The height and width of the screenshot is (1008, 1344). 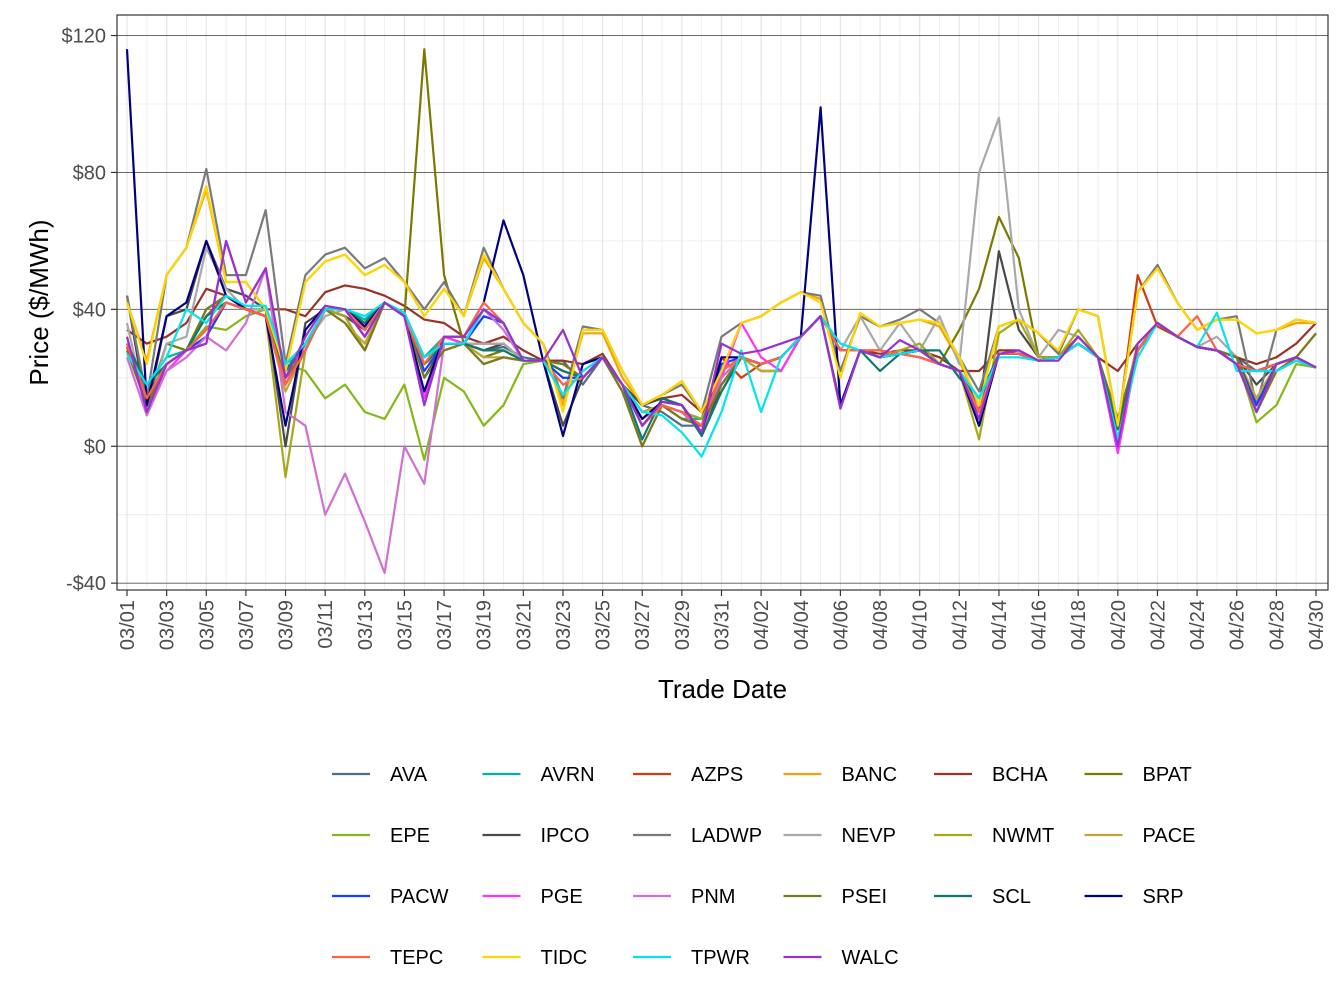 I want to click on legend-label-nevp: NEVP, so click(x=869, y=836).